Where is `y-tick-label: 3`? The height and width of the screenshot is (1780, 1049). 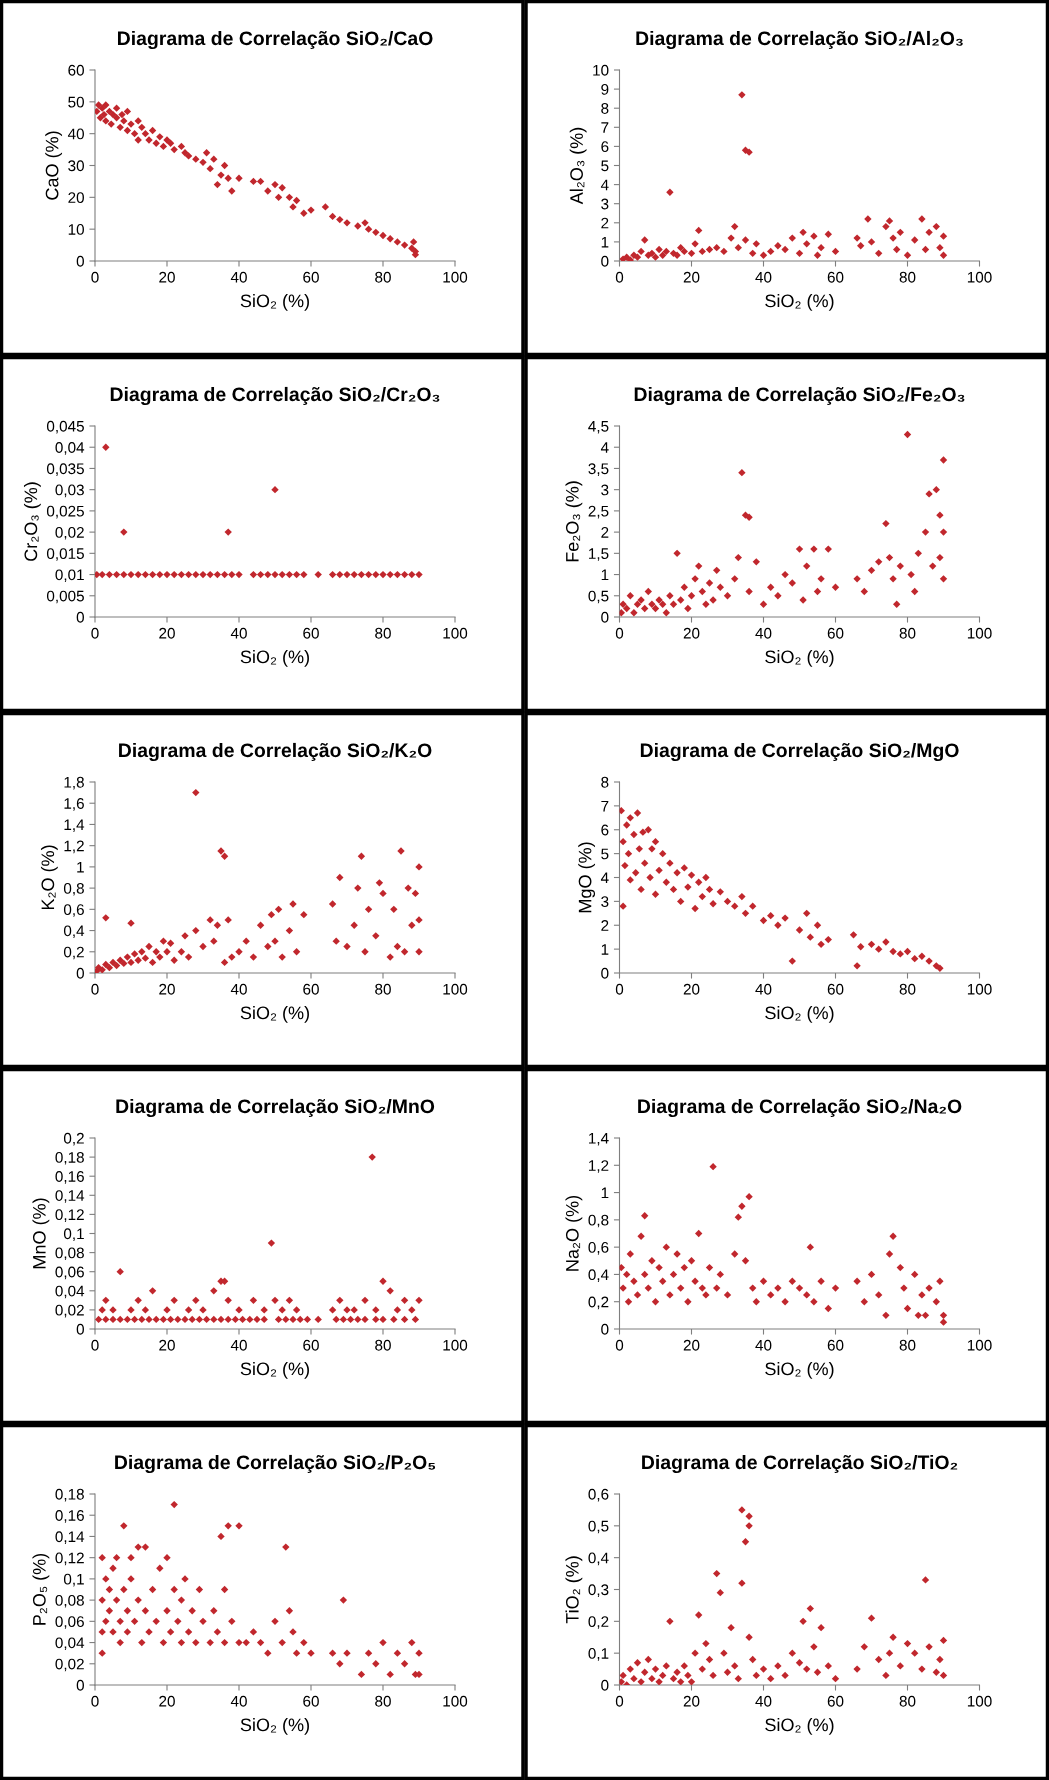 y-tick-label: 3 is located at coordinates (605, 490).